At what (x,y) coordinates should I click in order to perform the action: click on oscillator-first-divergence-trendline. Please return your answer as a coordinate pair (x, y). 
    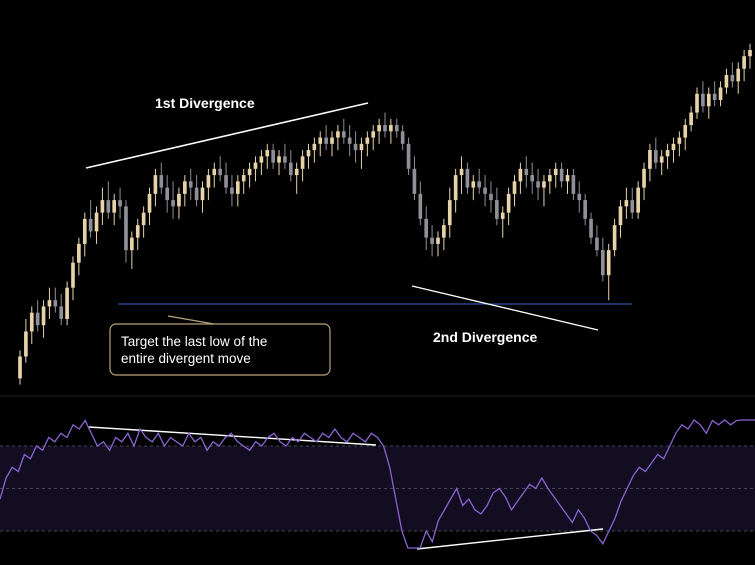
    Looking at the image, I should click on (232, 436).